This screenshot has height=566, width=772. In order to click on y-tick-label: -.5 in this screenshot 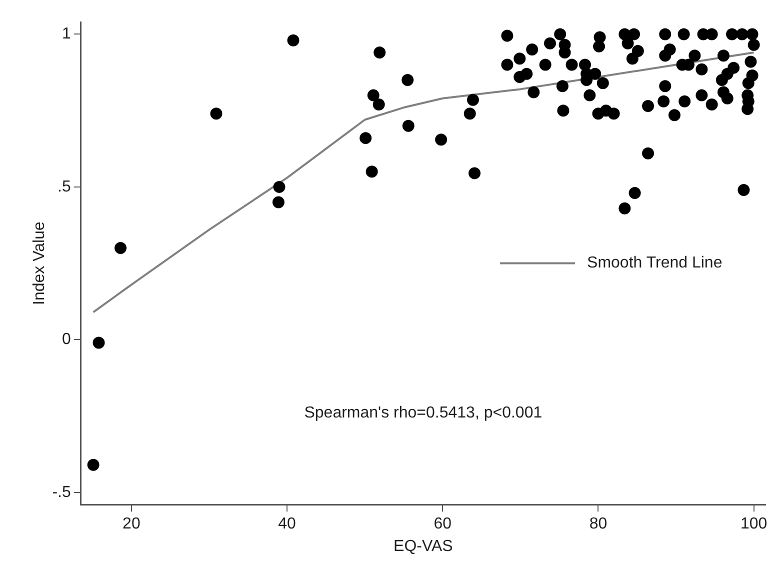, I will do `click(61, 492)`.